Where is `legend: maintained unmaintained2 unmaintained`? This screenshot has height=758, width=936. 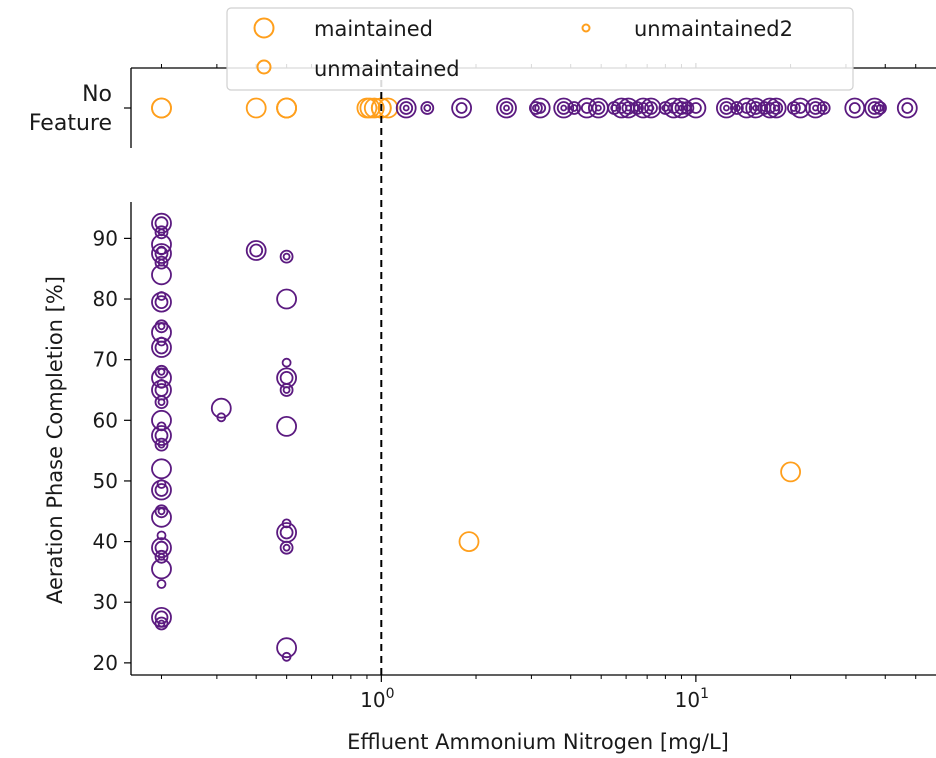
legend: maintained unmaintained2 unmaintained is located at coordinates (540, 49).